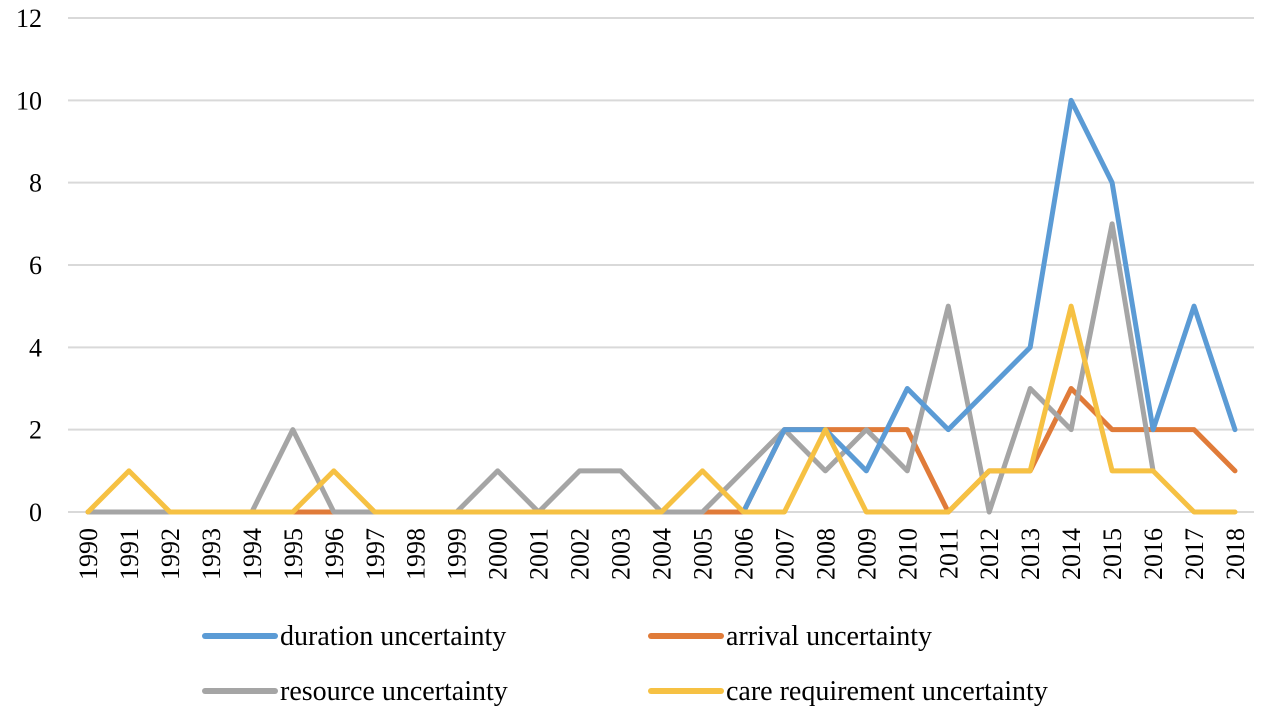 Image resolution: width=1262 pixels, height=722 pixels. I want to click on x-tick-label: 2002, so click(580, 554).